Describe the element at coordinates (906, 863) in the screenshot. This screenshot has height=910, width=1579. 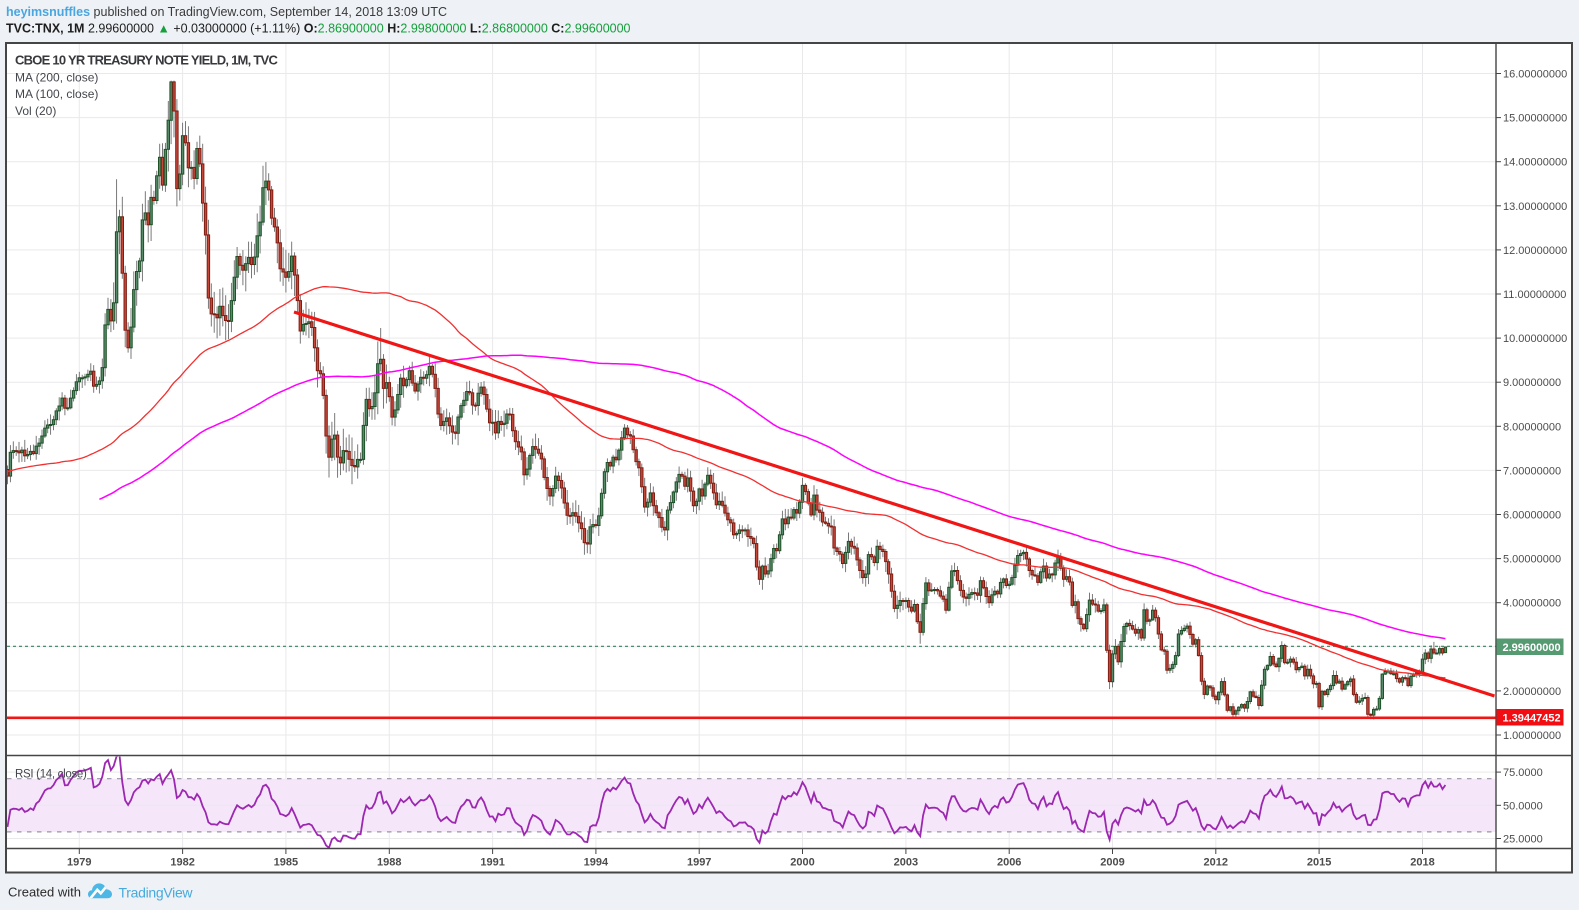
I see `svg-text: 2003` at that location.